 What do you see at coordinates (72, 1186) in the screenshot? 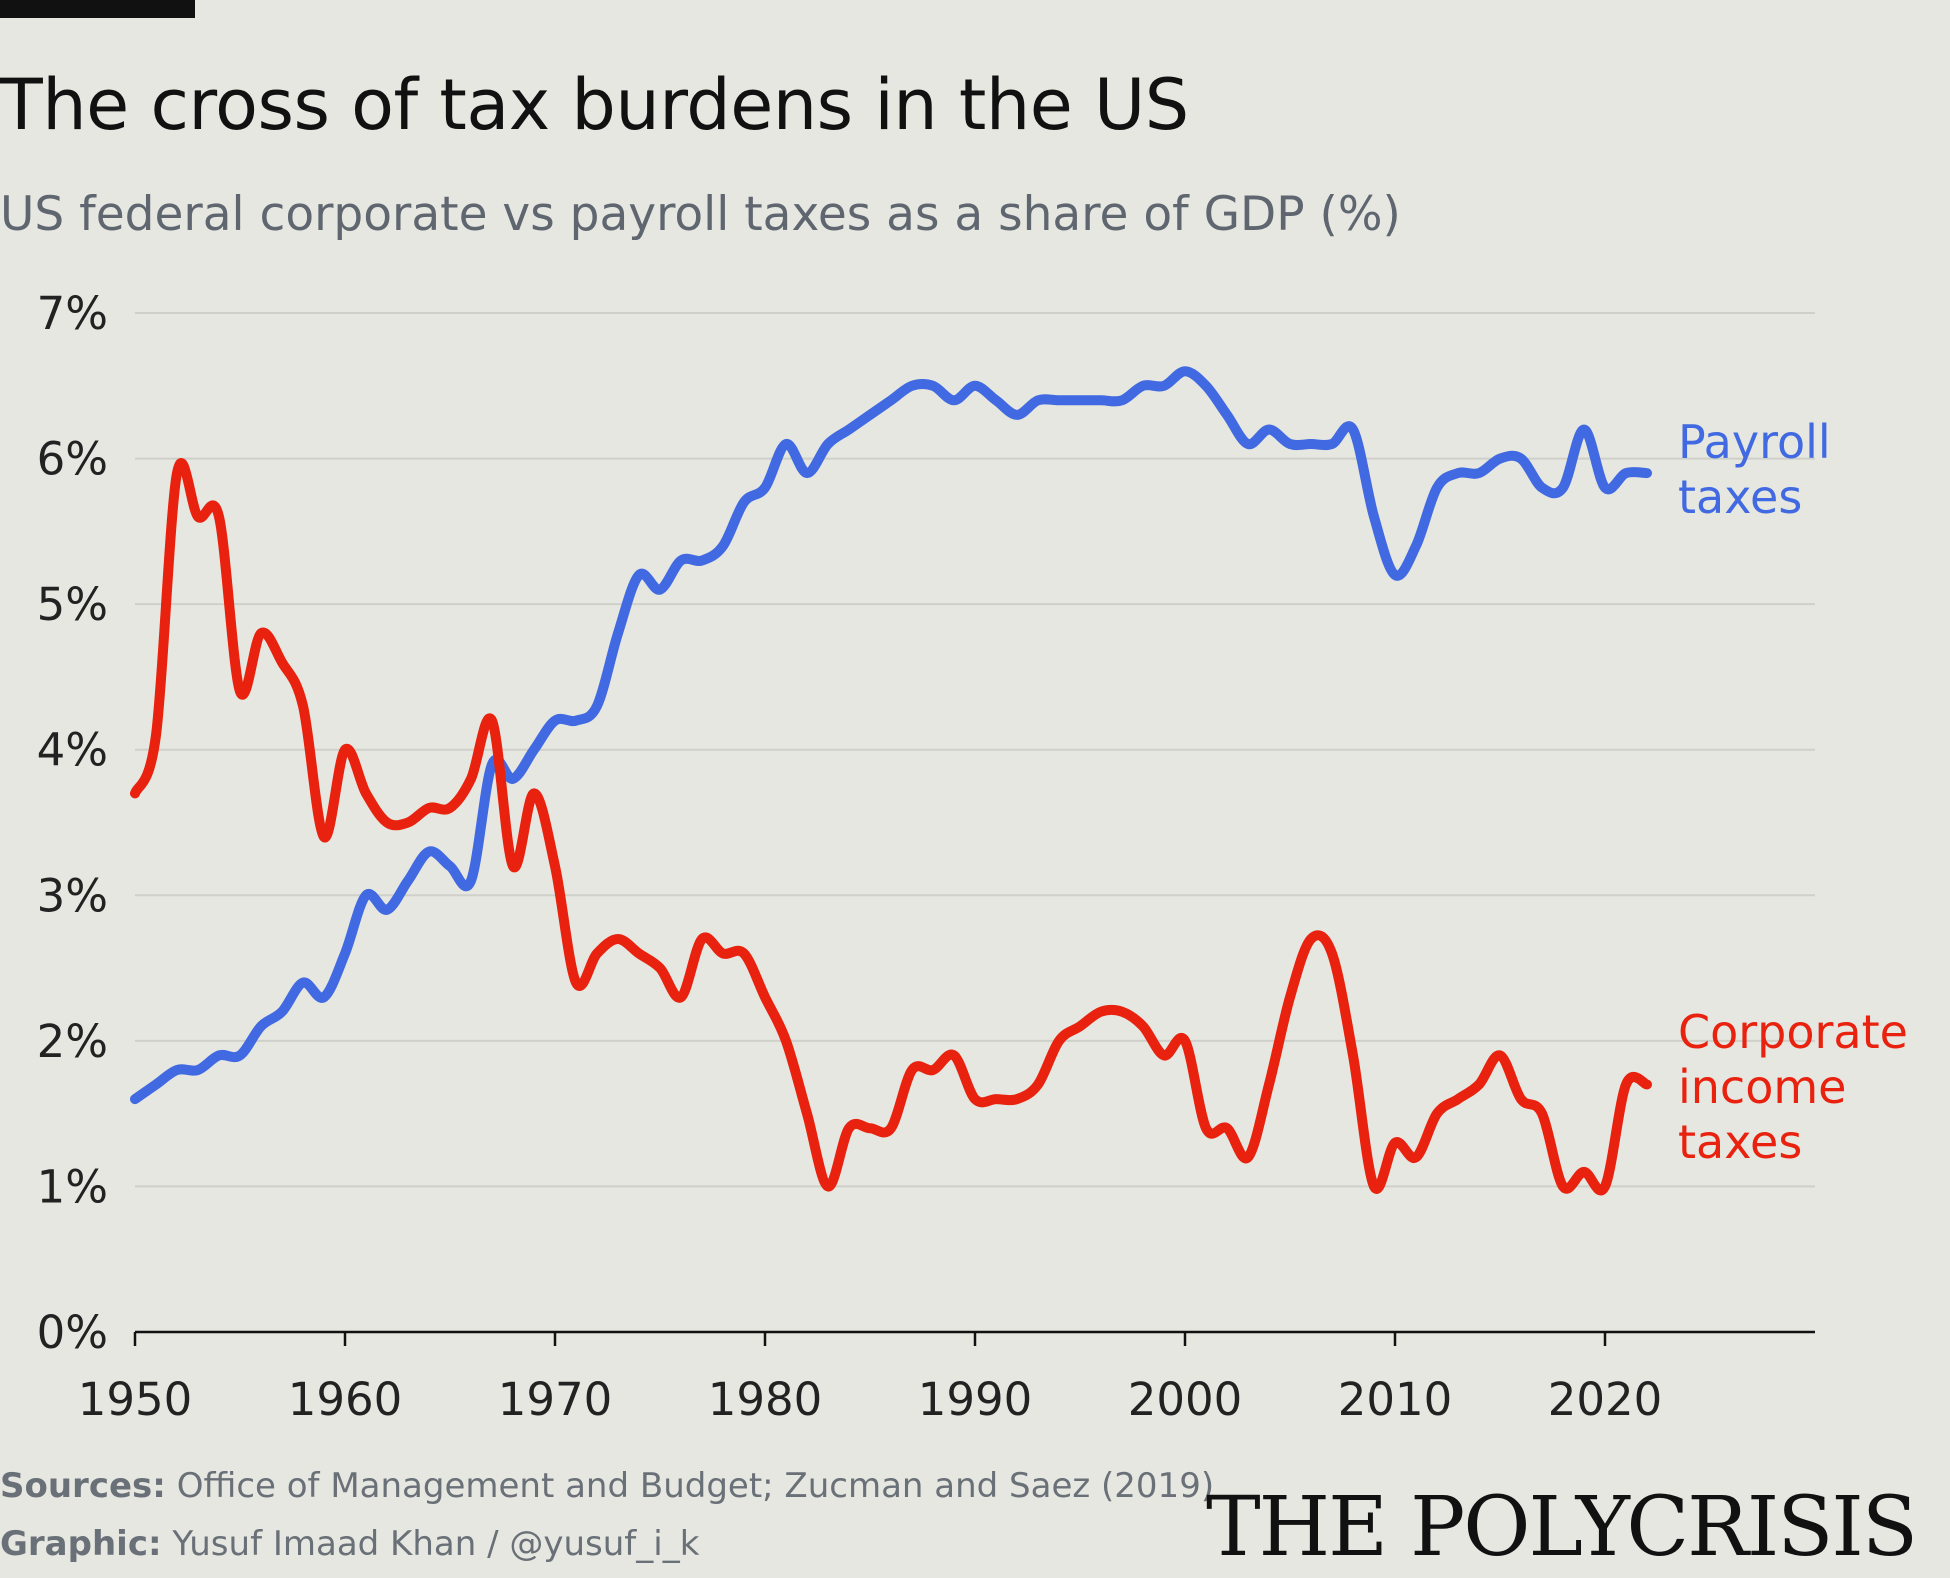
I see `y-tick-label: 1%` at bounding box center [72, 1186].